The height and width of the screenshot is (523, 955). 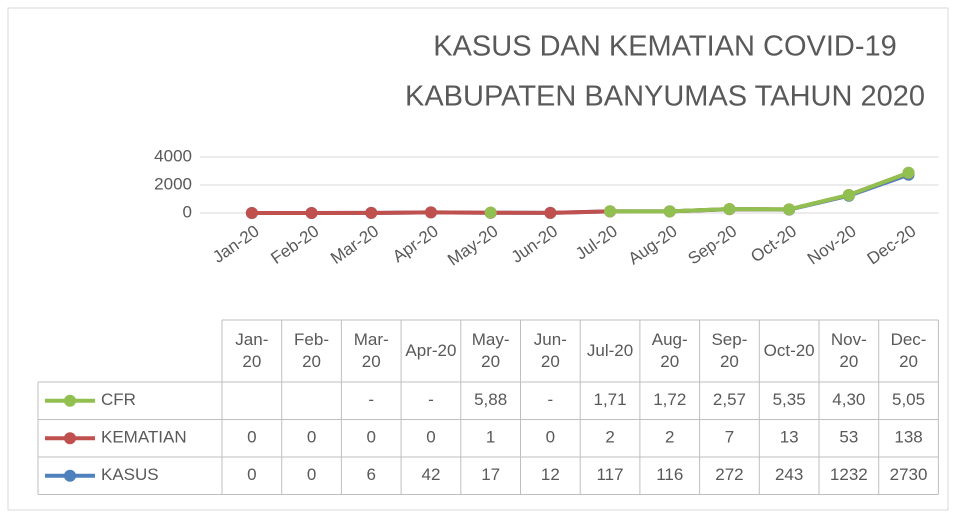 I want to click on column-header: Sep-20, so click(x=729, y=350).